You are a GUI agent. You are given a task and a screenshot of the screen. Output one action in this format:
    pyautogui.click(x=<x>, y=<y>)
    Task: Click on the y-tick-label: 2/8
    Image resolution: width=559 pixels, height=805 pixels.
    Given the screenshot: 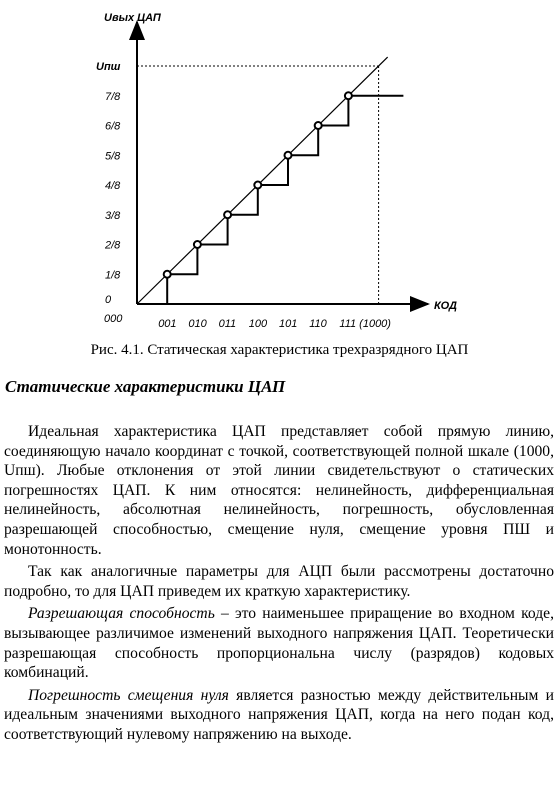 What is the action you would take?
    pyautogui.click(x=112, y=246)
    